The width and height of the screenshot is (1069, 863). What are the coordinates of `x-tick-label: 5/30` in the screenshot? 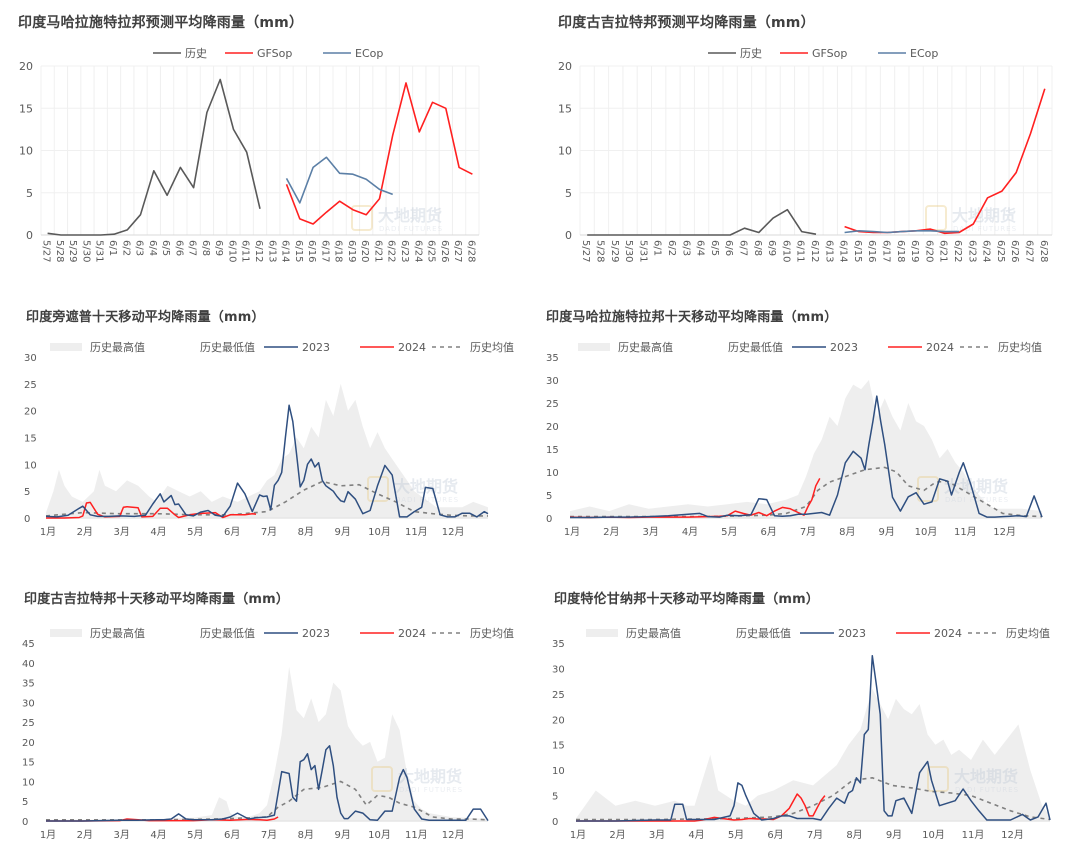 It's located at (85, 251).